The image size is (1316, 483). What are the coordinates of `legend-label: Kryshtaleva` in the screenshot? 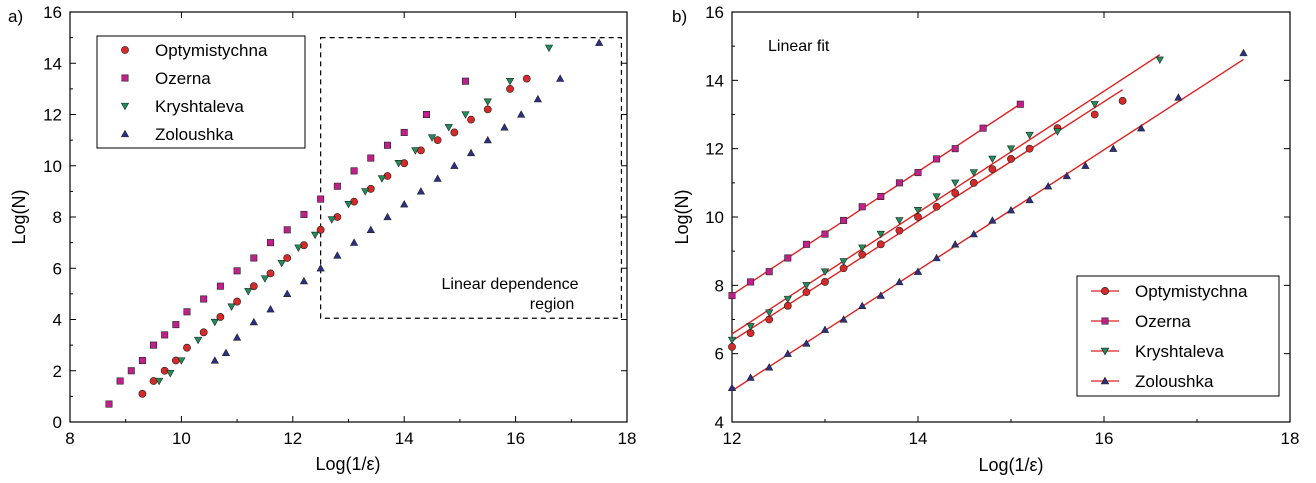 It's located at (199, 106).